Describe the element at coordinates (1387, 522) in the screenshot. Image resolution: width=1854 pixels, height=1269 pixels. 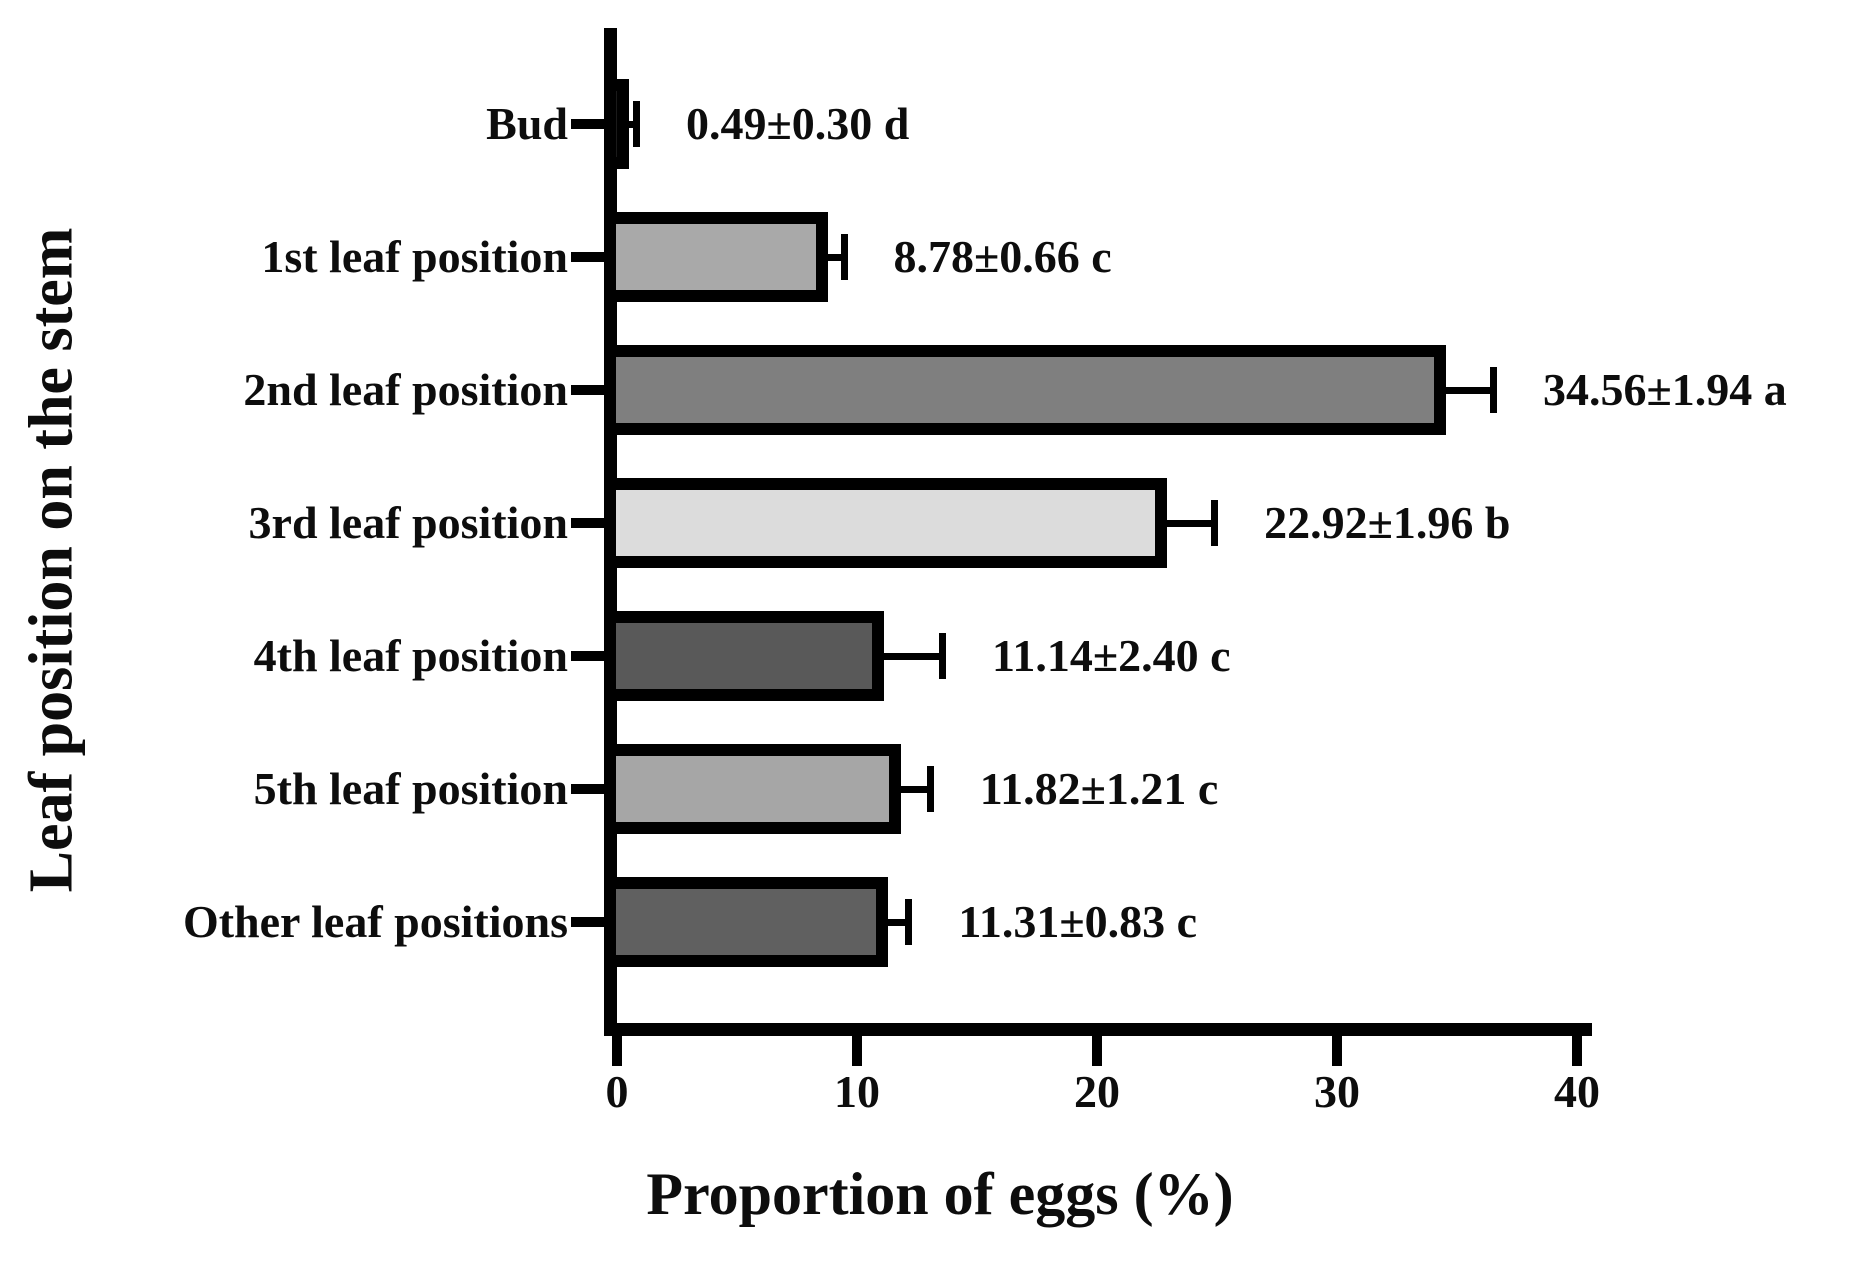
I see `value-label: 22.92±1.96 b` at that location.